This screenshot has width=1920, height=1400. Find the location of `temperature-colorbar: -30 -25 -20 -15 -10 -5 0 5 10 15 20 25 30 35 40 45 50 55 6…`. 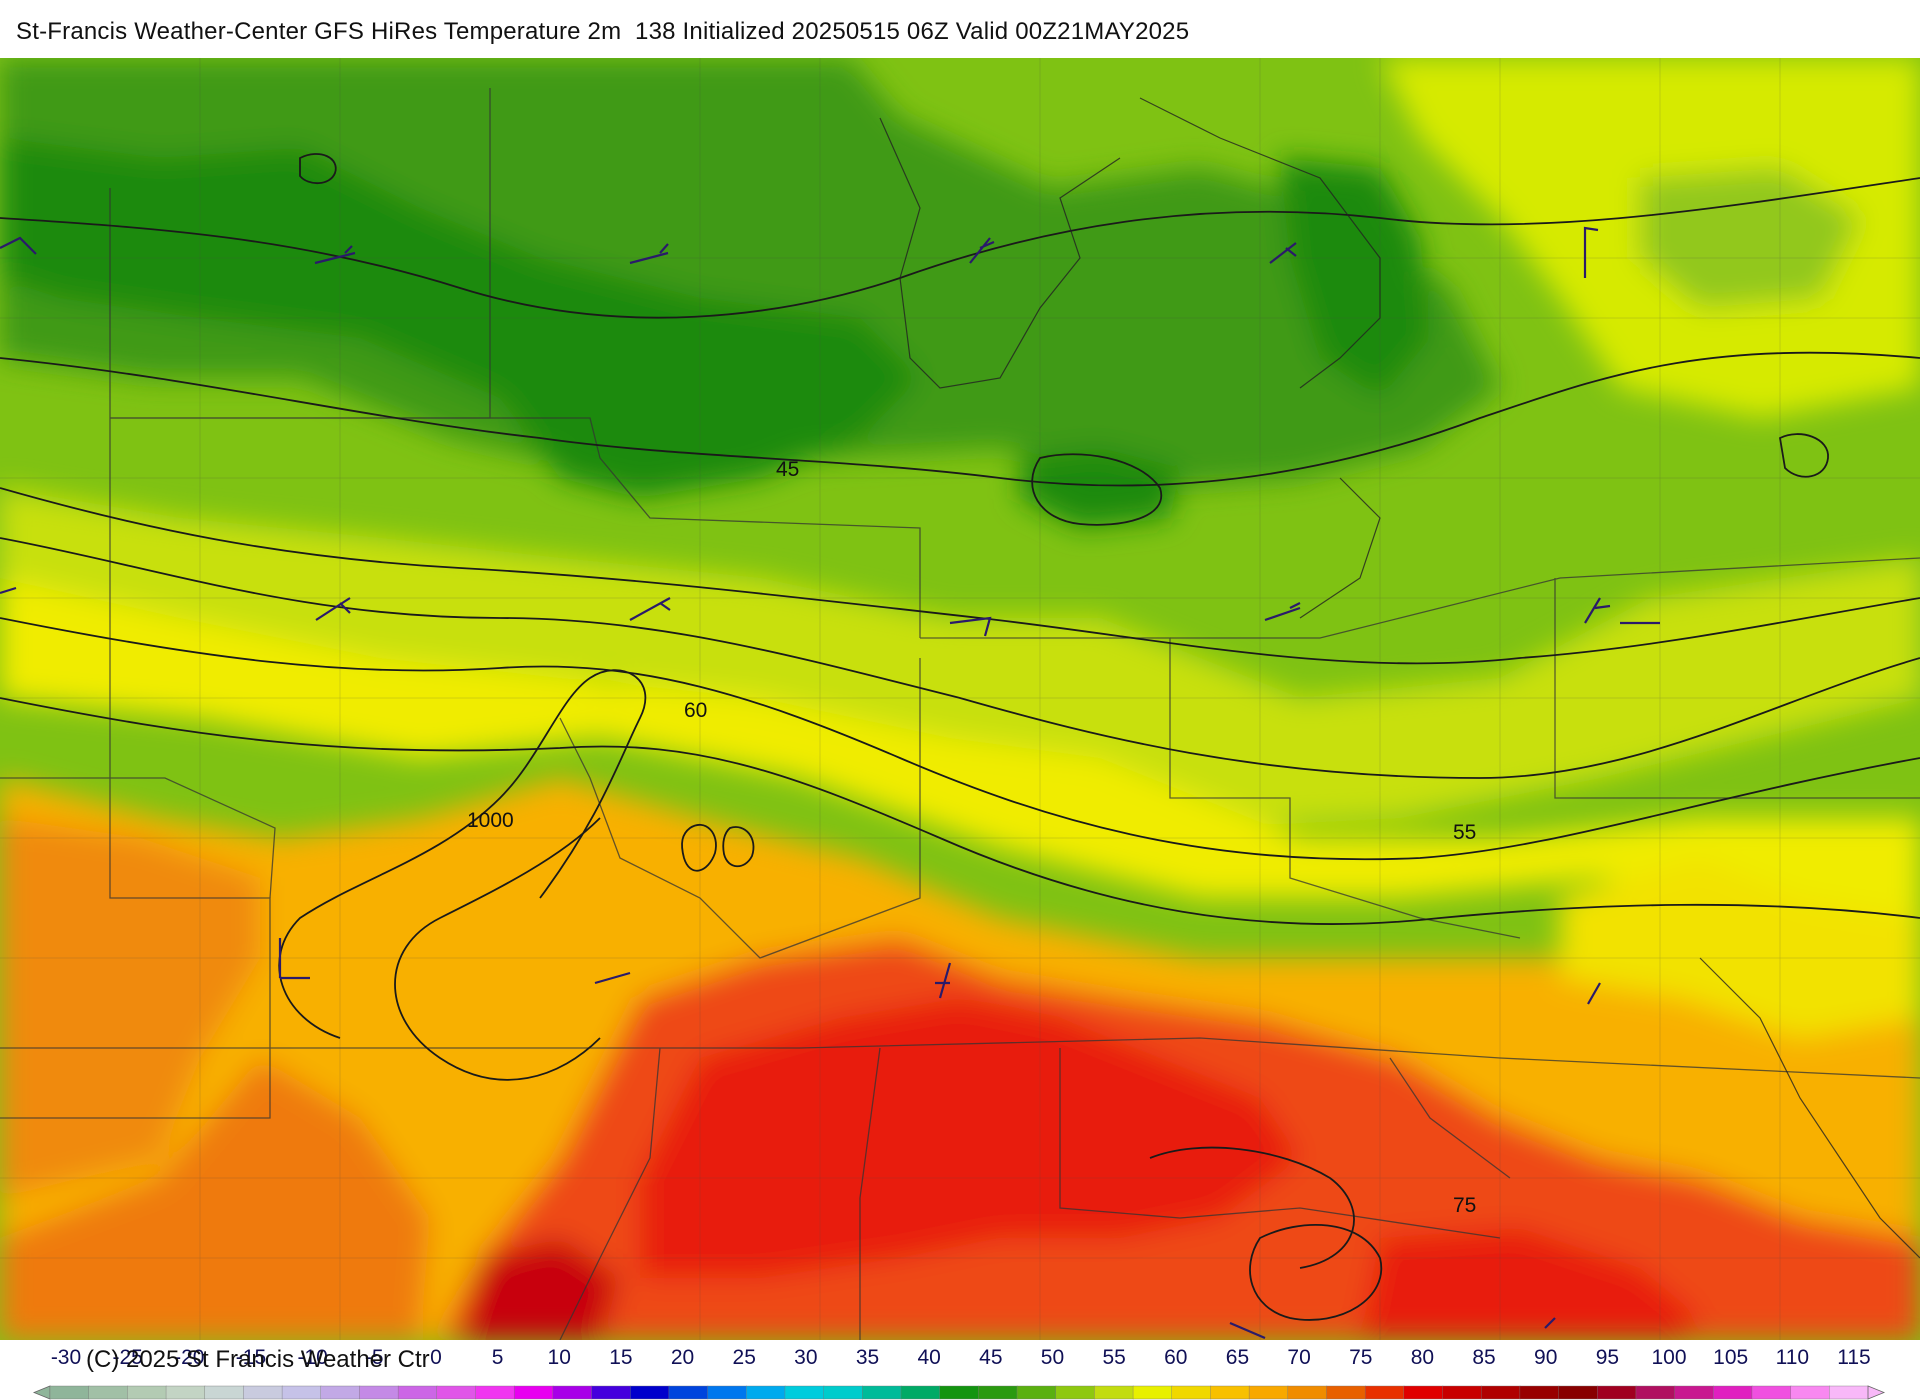

temperature-colorbar: -30 -25 -20 -15 -10 -5 0 5 10 15 20 25 30 35 40 45 50 55 6… is located at coordinates (959, 1373).